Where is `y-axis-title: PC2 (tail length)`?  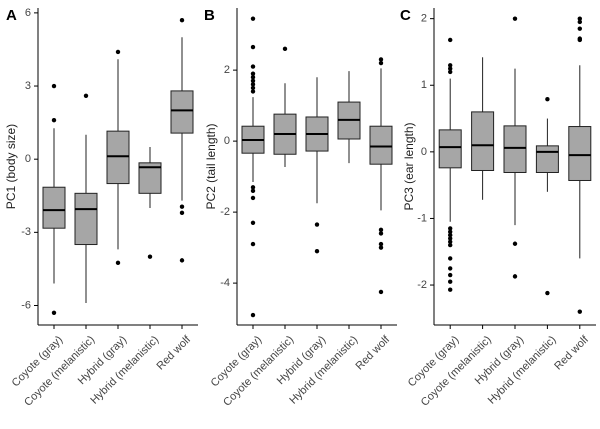
y-axis-title: PC2 (tail length) is located at coordinates (211, 166).